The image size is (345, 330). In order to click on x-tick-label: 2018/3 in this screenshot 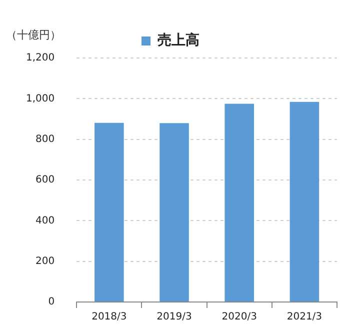, I will do `click(109, 317)`.